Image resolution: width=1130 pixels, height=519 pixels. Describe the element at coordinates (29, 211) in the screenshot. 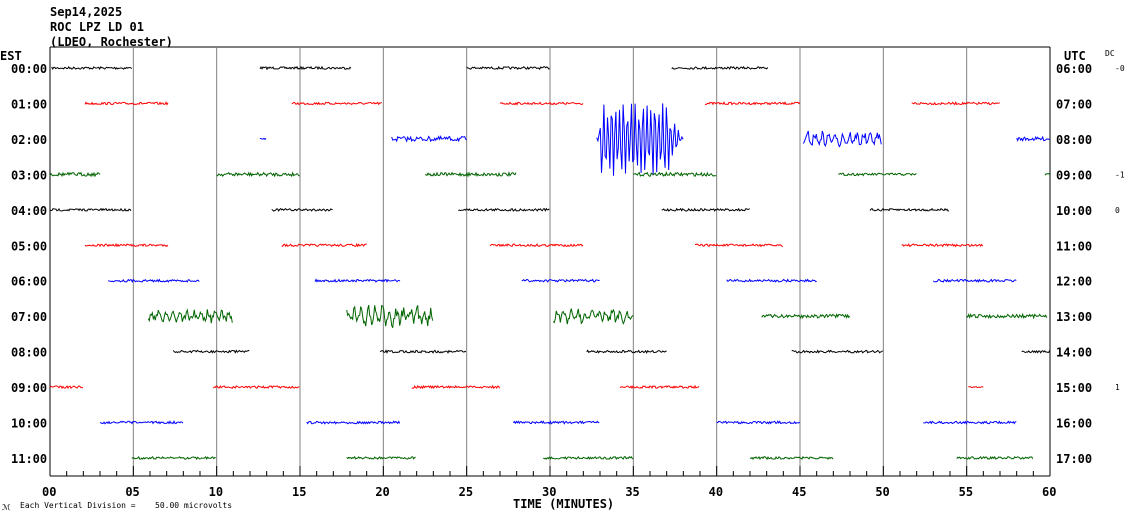

I see `est-hour-label: 04:00` at that location.